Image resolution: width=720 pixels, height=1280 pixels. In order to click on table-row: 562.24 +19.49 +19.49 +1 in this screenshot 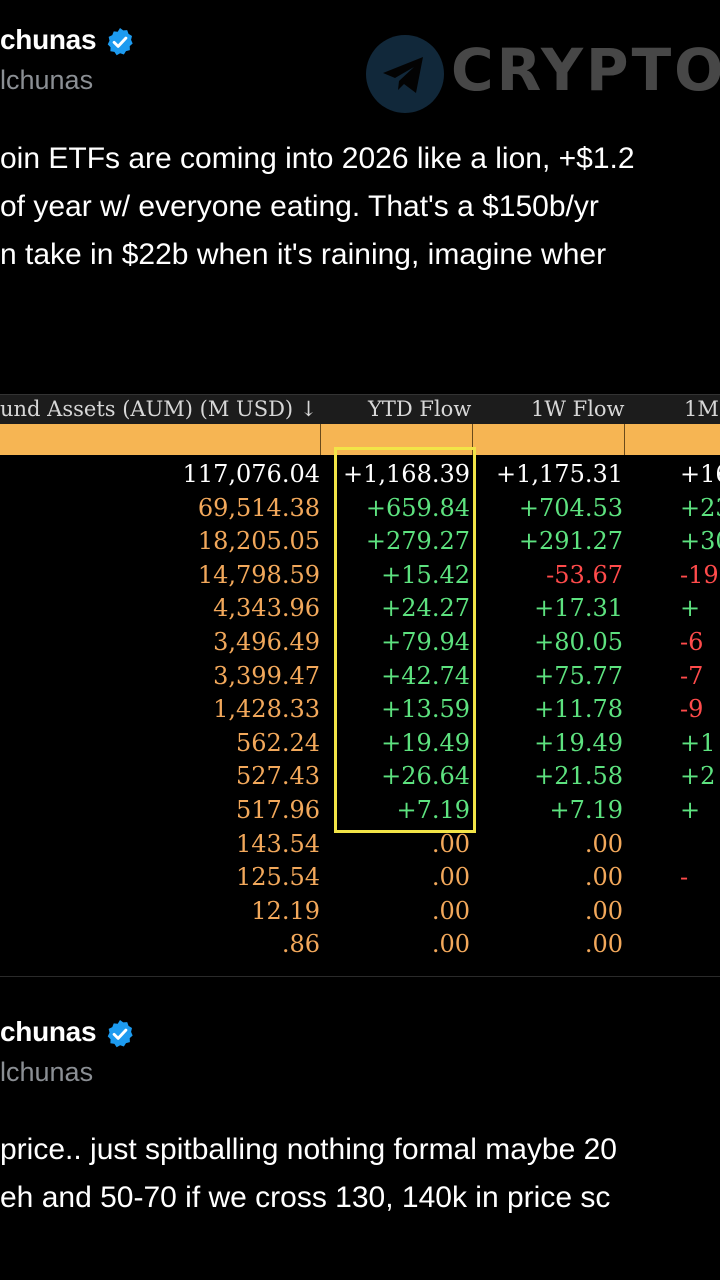, I will do `click(360, 744)`.